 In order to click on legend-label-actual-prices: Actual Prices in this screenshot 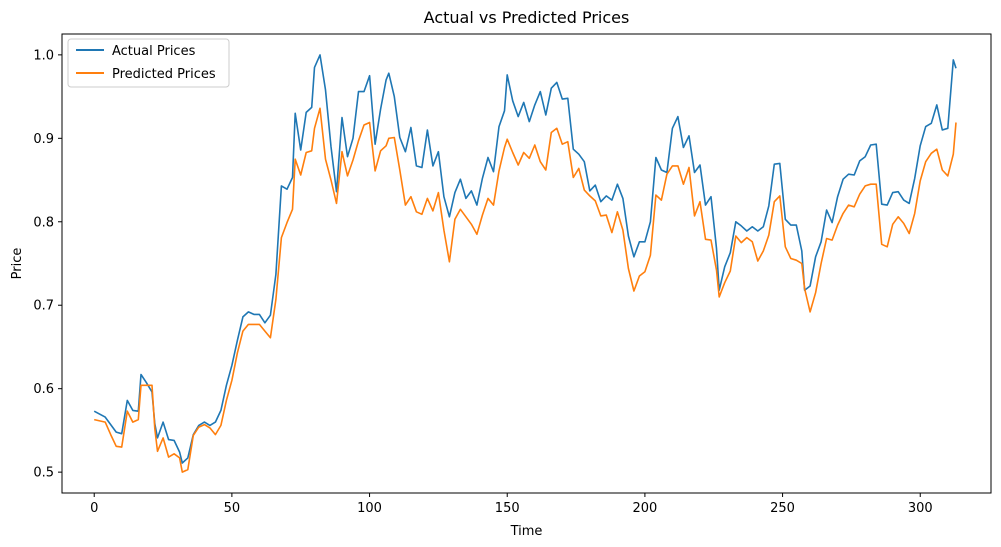, I will do `click(154, 51)`.